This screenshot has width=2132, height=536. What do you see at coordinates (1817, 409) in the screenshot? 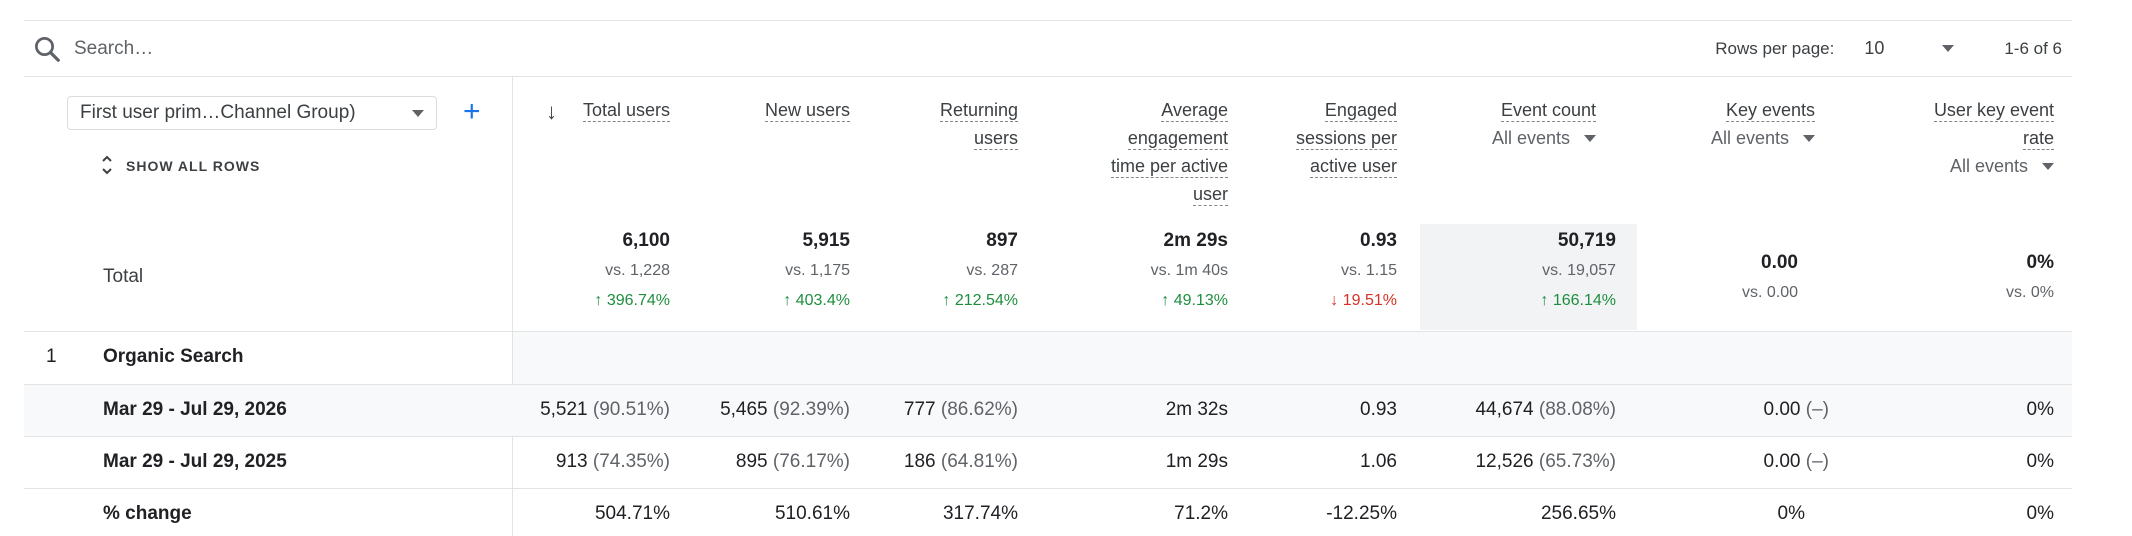
I see `cell-percent: (–)` at bounding box center [1817, 409].